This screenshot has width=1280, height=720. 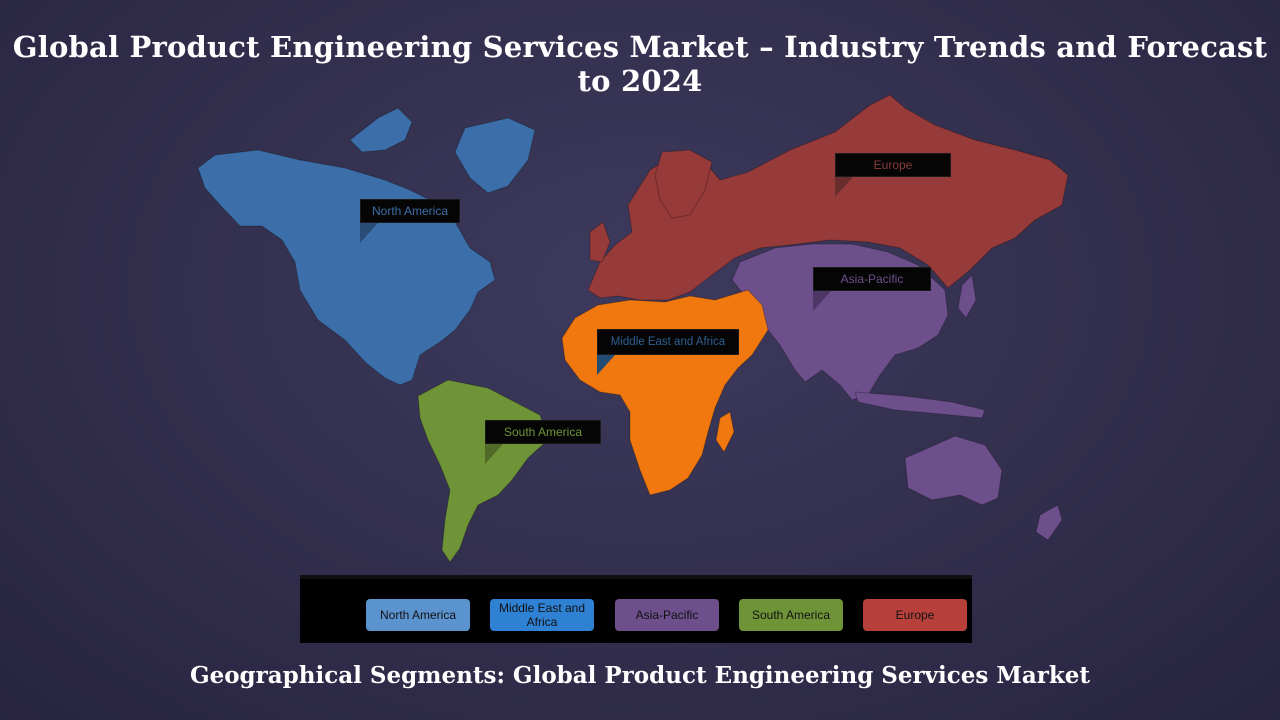 I want to click on region-north-america, so click(x=366, y=246).